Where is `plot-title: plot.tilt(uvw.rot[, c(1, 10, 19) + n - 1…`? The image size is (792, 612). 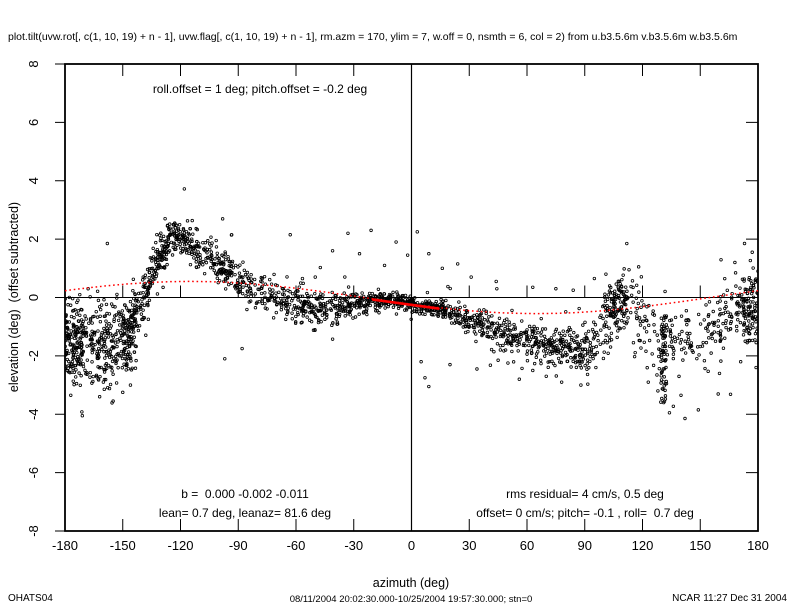 plot-title: plot.tilt(uvw.rot[, c(1, 10, 19) + n - 1… is located at coordinates (373, 37).